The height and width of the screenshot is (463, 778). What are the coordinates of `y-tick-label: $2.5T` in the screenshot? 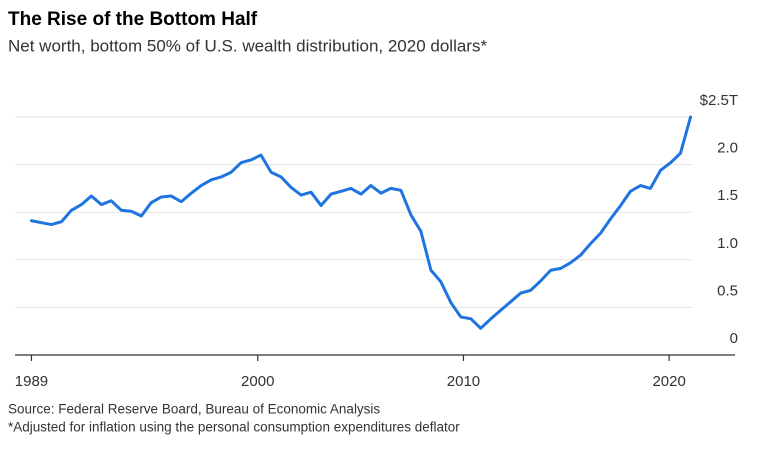 It's located at (719, 100).